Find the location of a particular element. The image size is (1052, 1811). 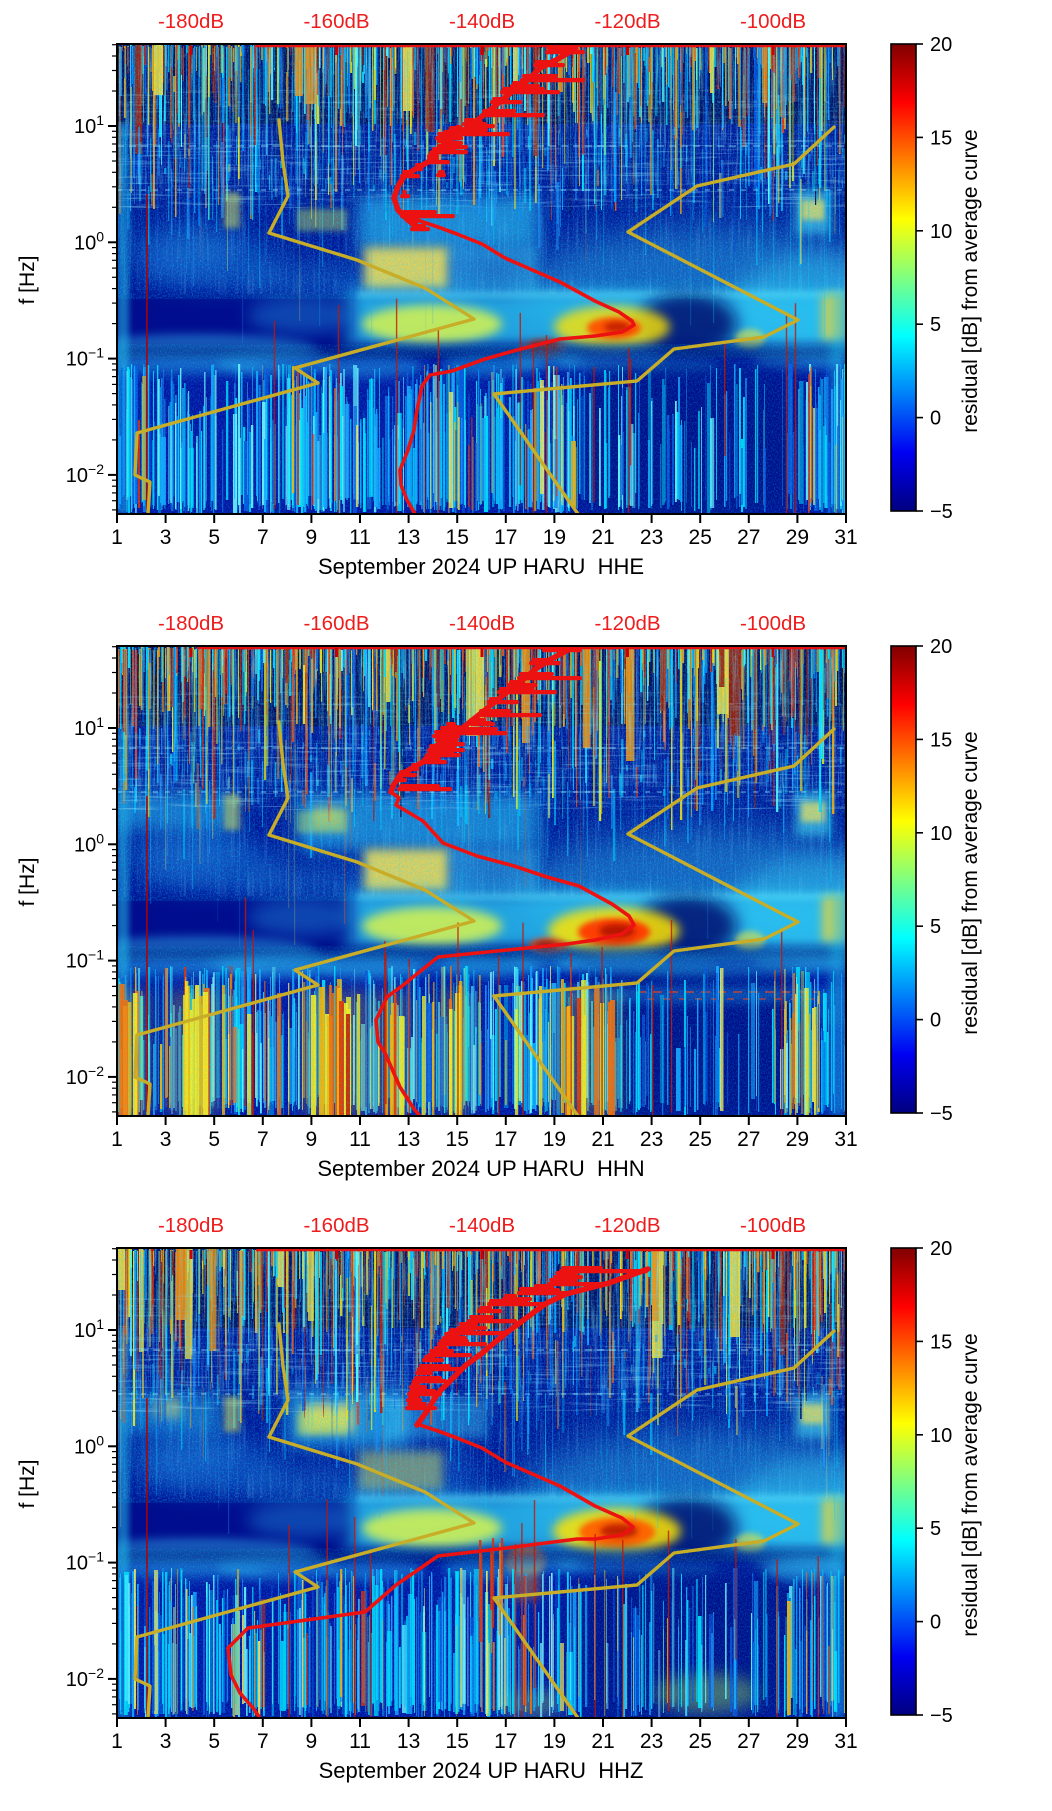

svg-text: September 2024 UP HARU HHN is located at coordinates (480, 1168).